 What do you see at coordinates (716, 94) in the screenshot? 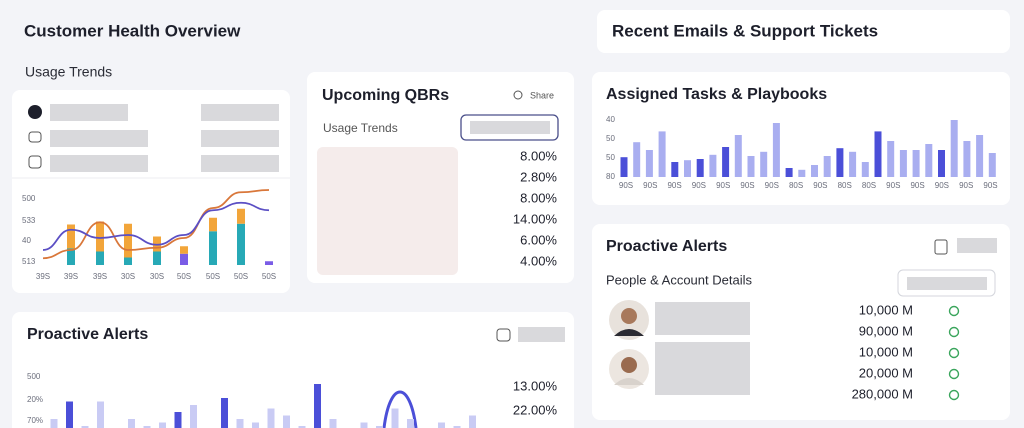
I see `card-title: Assigned Tasks & Playbooks` at bounding box center [716, 94].